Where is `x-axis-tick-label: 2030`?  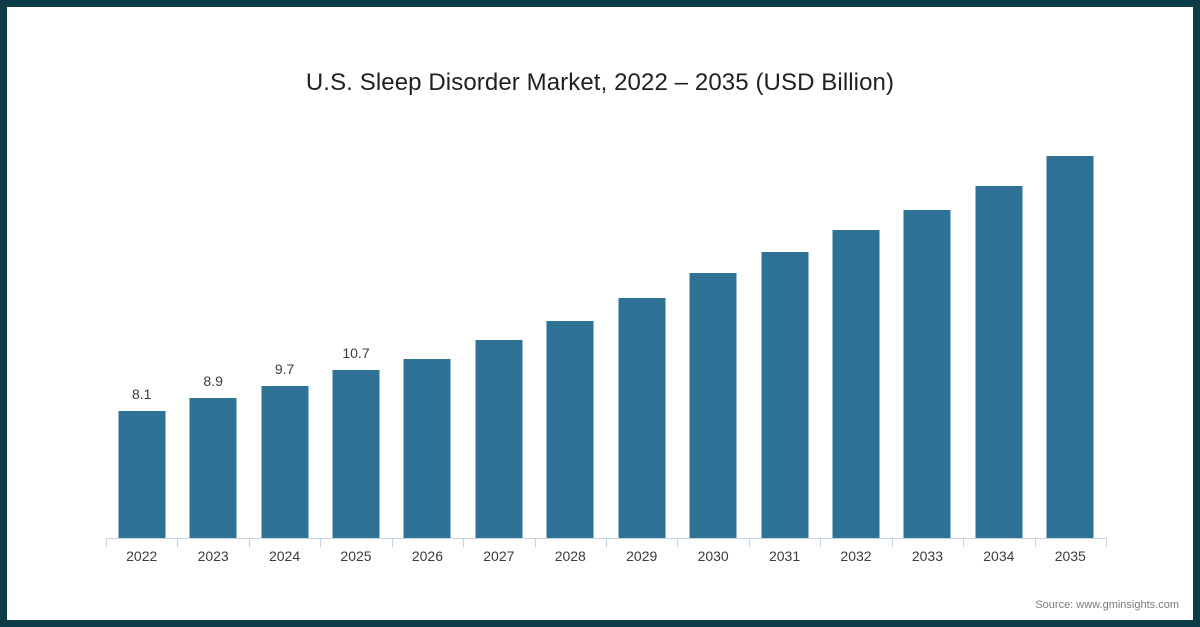
x-axis-tick-label: 2030 is located at coordinates (713, 556).